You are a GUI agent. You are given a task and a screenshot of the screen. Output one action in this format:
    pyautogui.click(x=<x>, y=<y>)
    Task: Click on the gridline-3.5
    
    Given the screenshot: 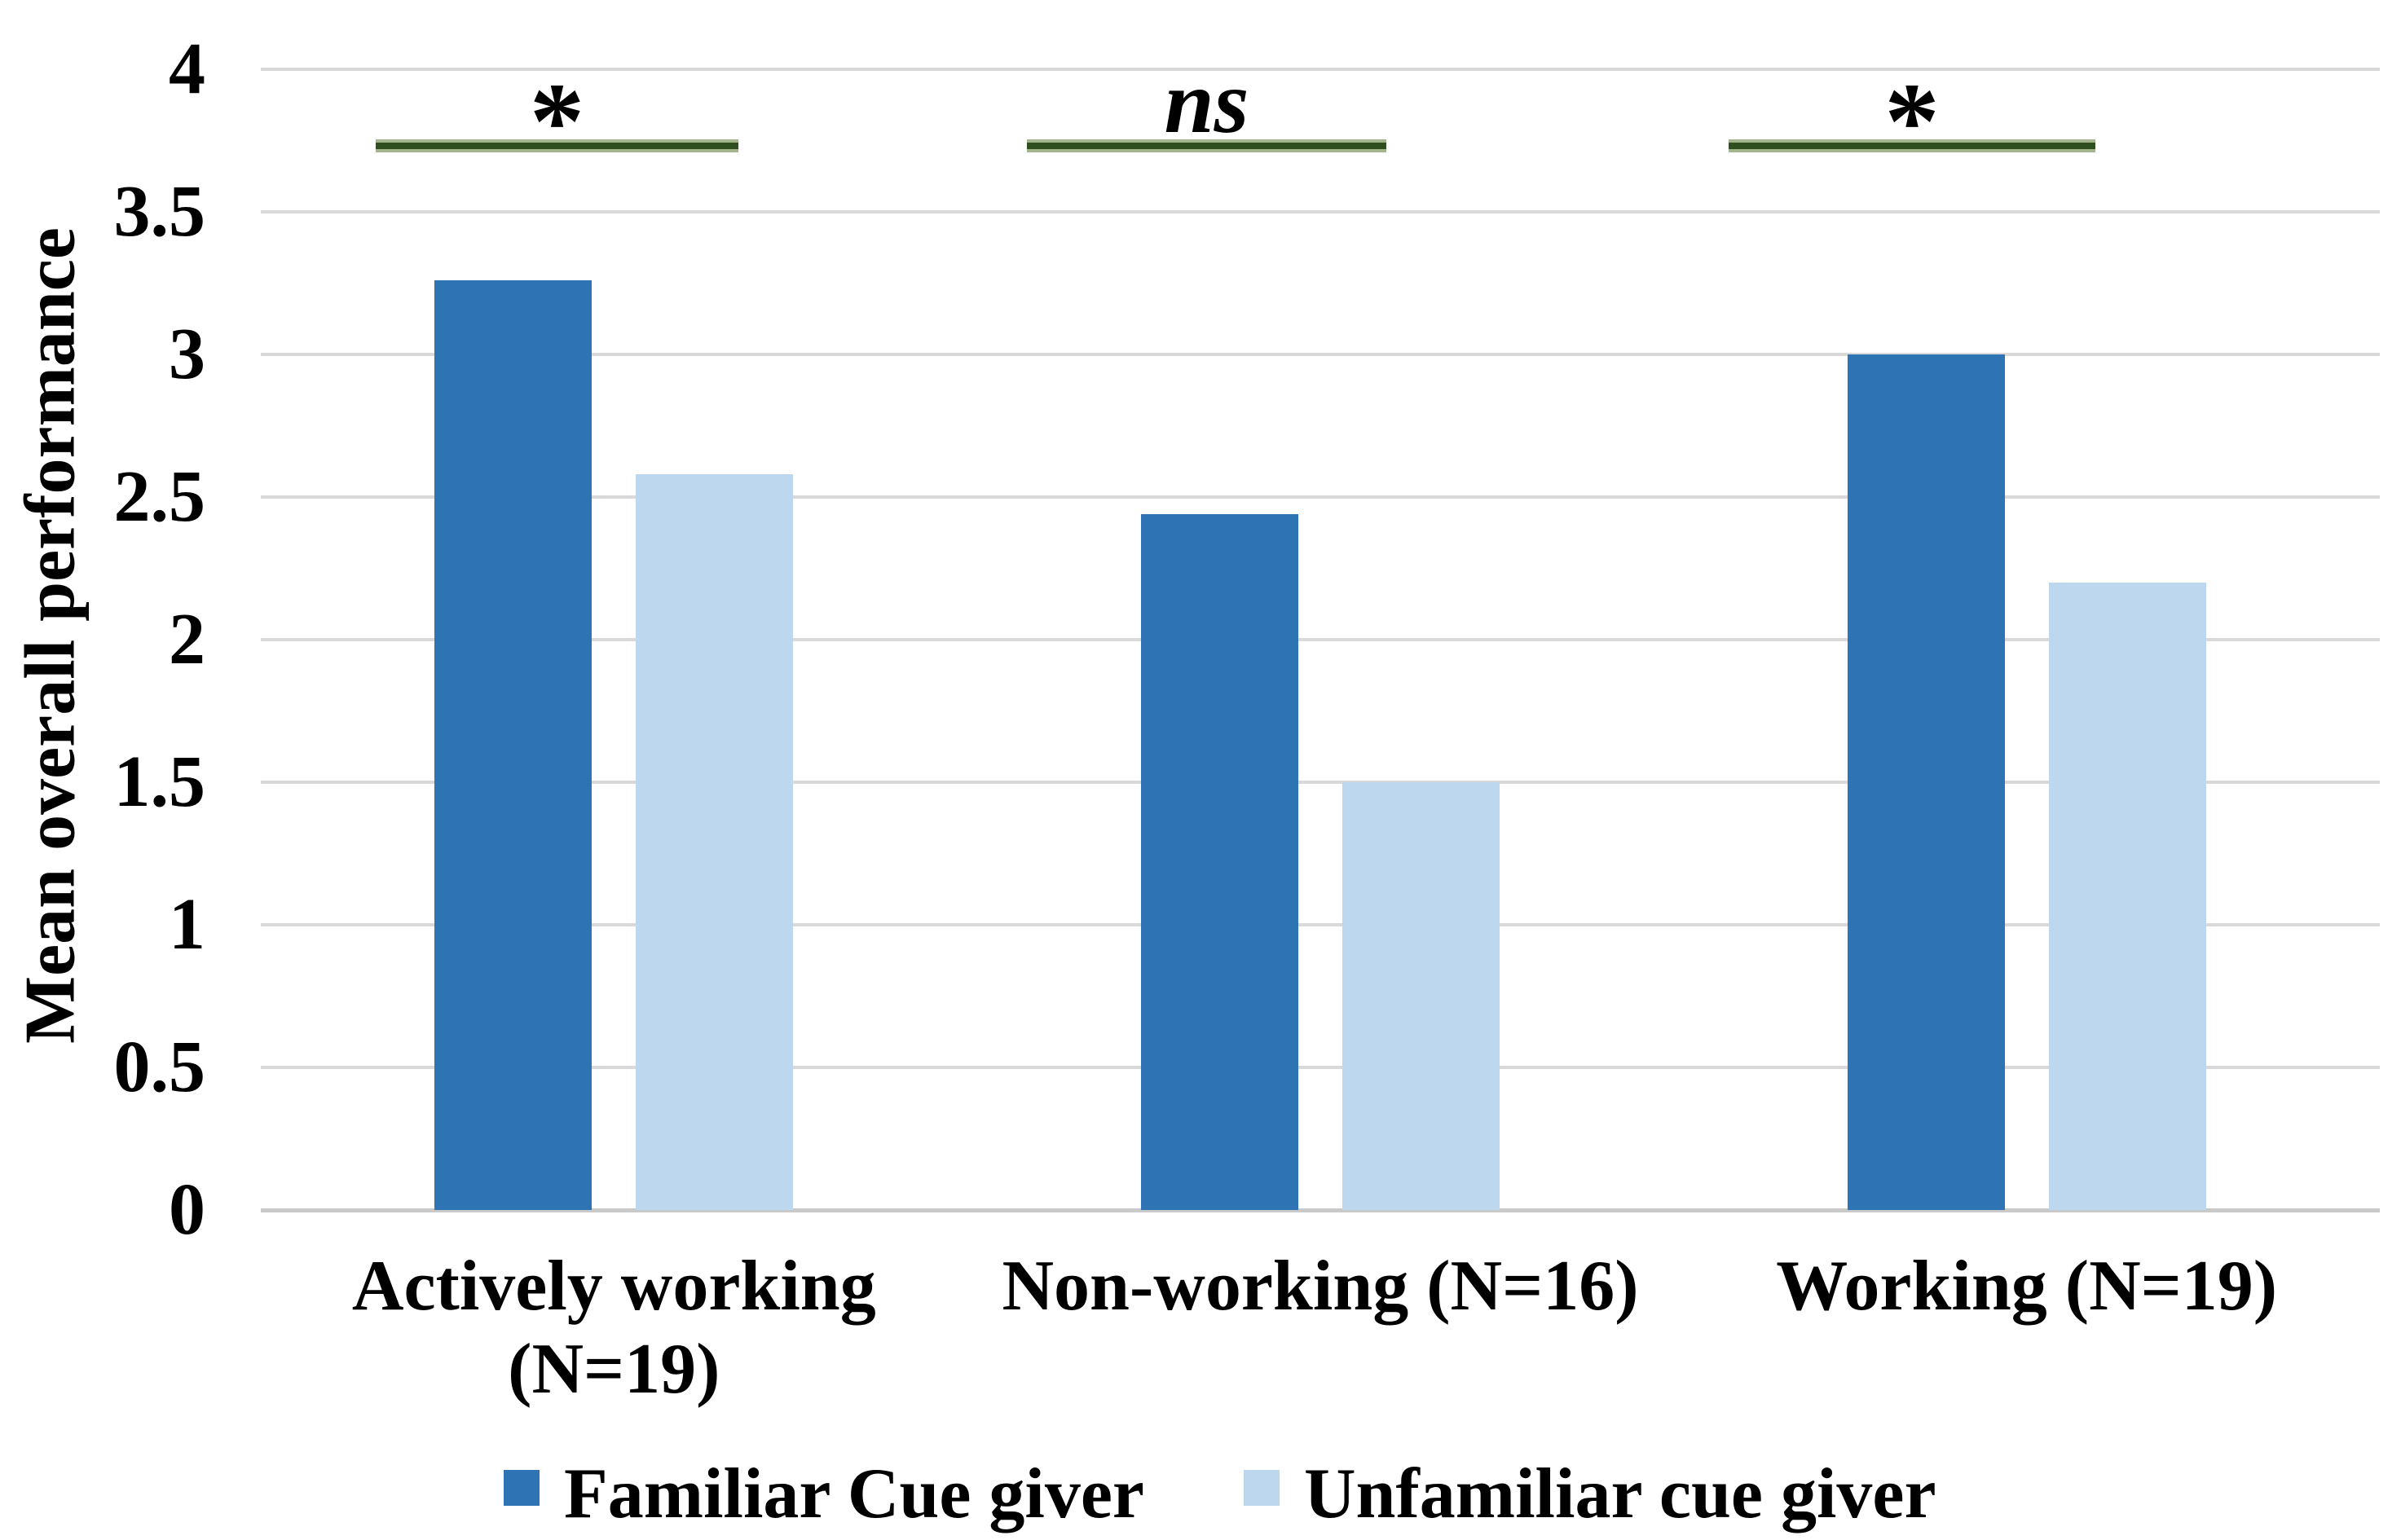 What is the action you would take?
    pyautogui.click(x=1320, y=211)
    